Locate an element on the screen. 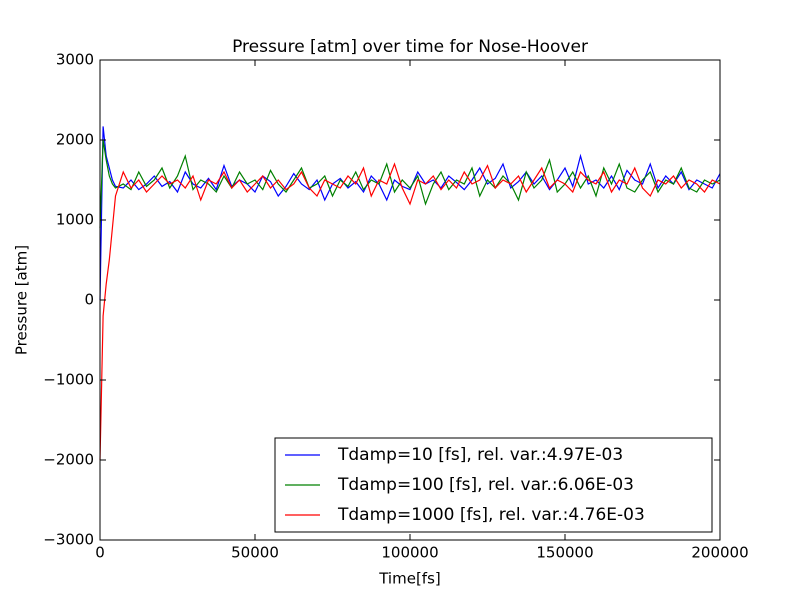 This screenshot has width=800, height=600. y-tick-label: 2000 is located at coordinates (75, 140).